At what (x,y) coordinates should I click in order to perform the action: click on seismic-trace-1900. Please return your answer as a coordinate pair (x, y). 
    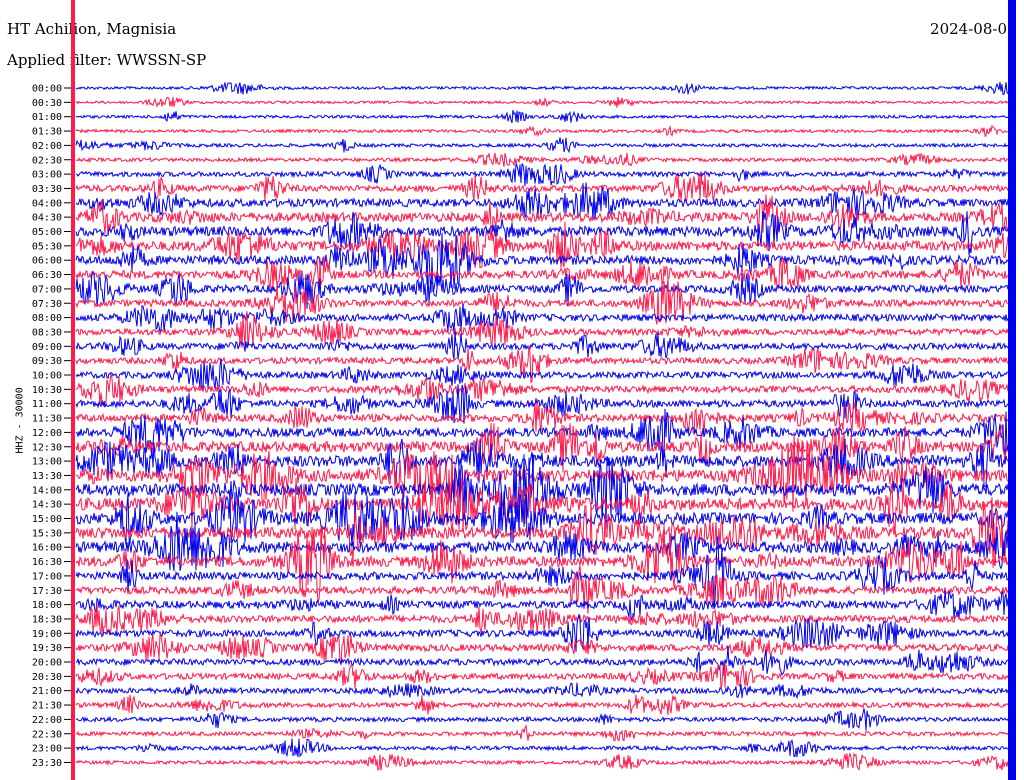
    Looking at the image, I should click on (542, 633).